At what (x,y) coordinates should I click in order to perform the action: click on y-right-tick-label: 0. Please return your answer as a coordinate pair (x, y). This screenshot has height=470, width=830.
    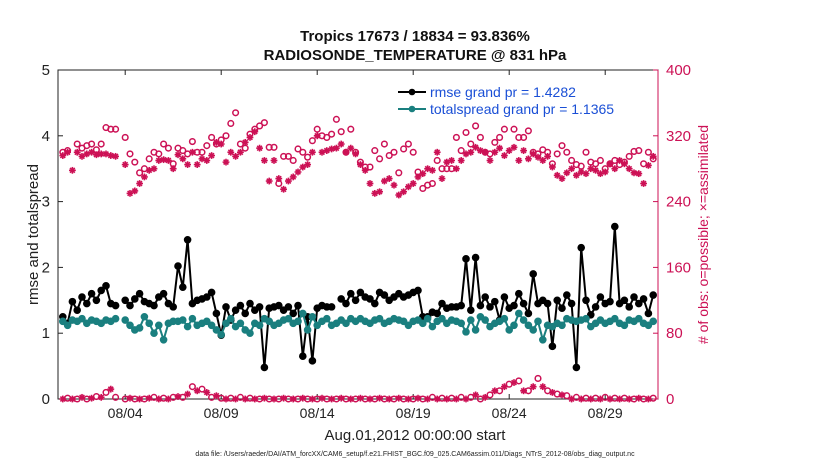
    Looking at the image, I should click on (670, 399).